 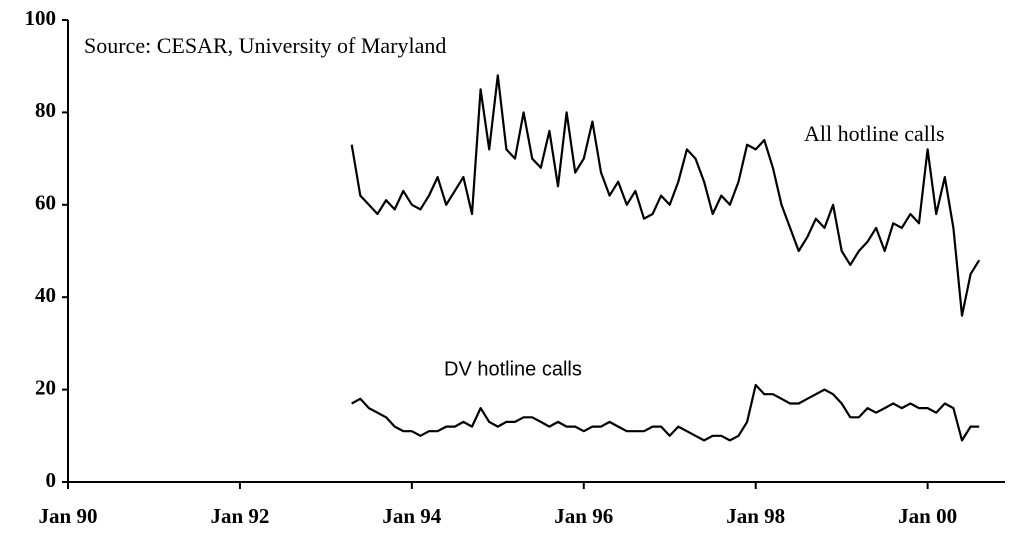 I want to click on y-tick-label: 60, so click(x=45, y=203).